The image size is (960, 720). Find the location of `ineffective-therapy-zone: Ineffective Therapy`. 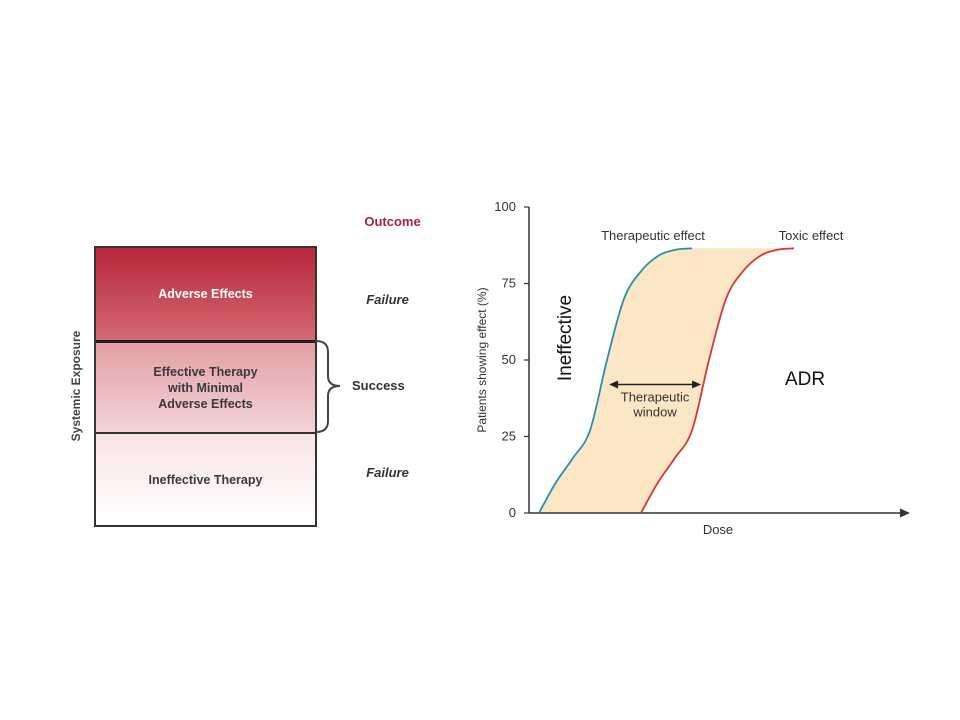

ineffective-therapy-zone: Ineffective Therapy is located at coordinates (205, 479).